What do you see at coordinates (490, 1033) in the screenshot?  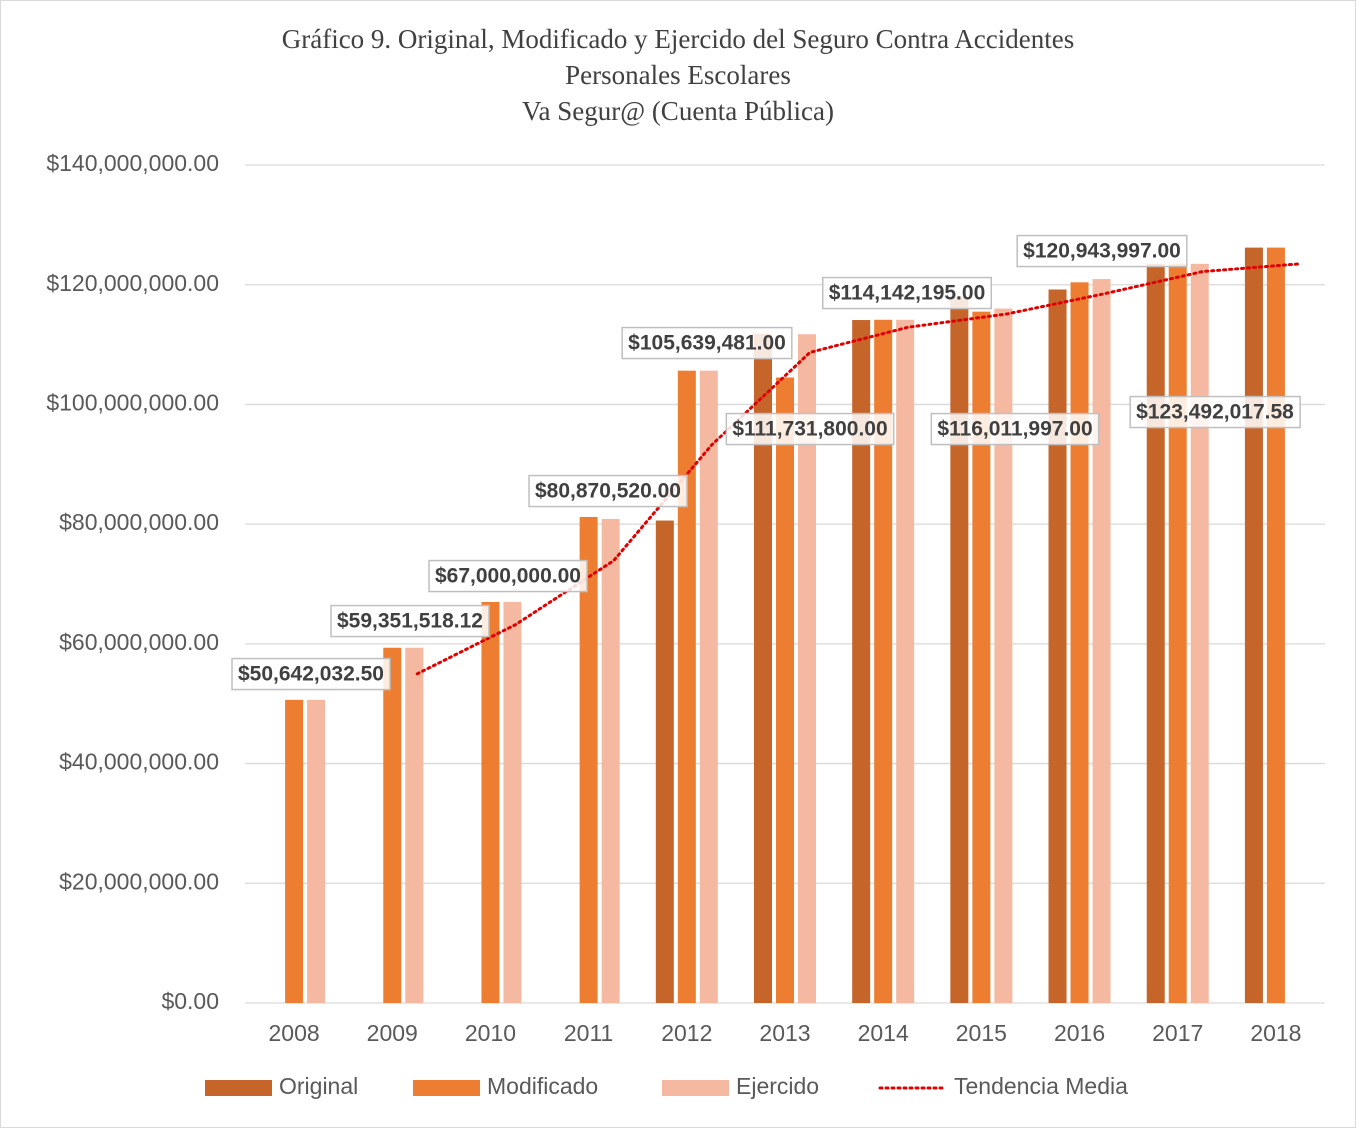 I see `x-tick-label: 2010` at bounding box center [490, 1033].